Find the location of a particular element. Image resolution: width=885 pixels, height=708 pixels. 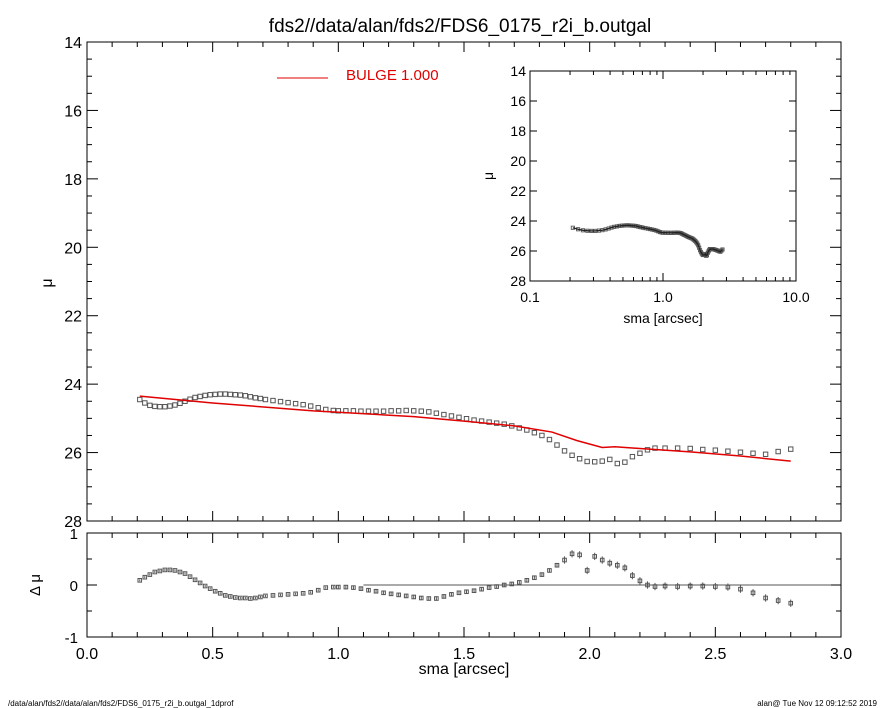

inset-x-tick-label: 1.0 is located at coordinates (663, 297).